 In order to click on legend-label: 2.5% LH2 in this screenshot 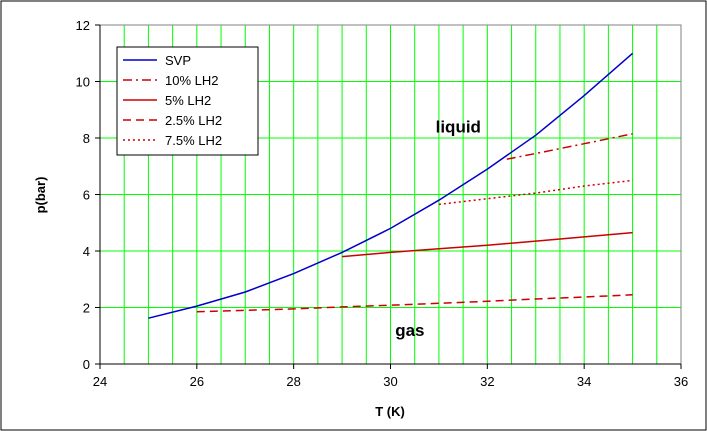, I will do `click(193, 120)`.